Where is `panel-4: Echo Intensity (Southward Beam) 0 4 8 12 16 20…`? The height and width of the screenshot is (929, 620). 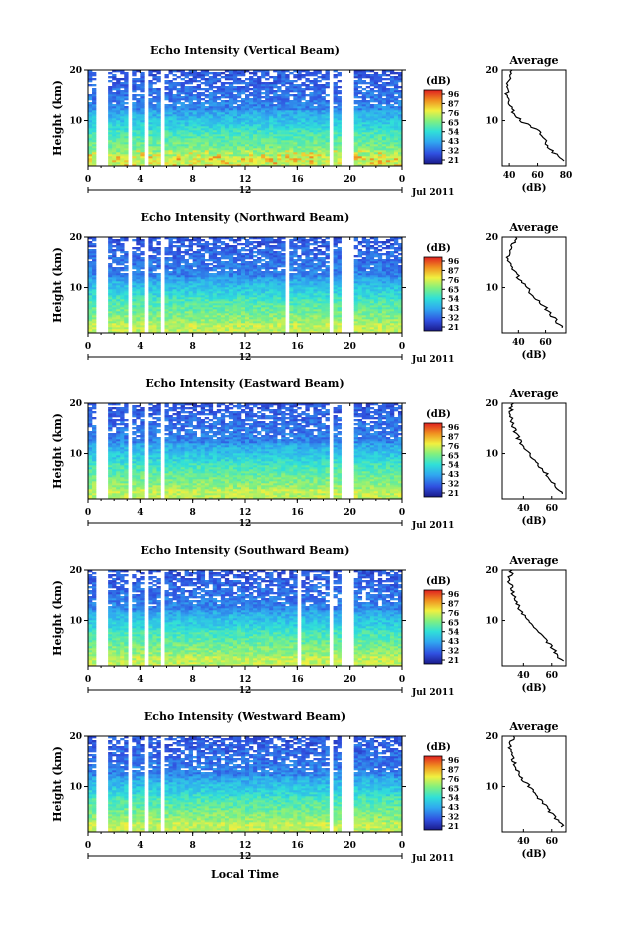
panel-4: Echo Intensity (Southward Beam) 0 4 8 12 16 20… is located at coordinates (309, 621).